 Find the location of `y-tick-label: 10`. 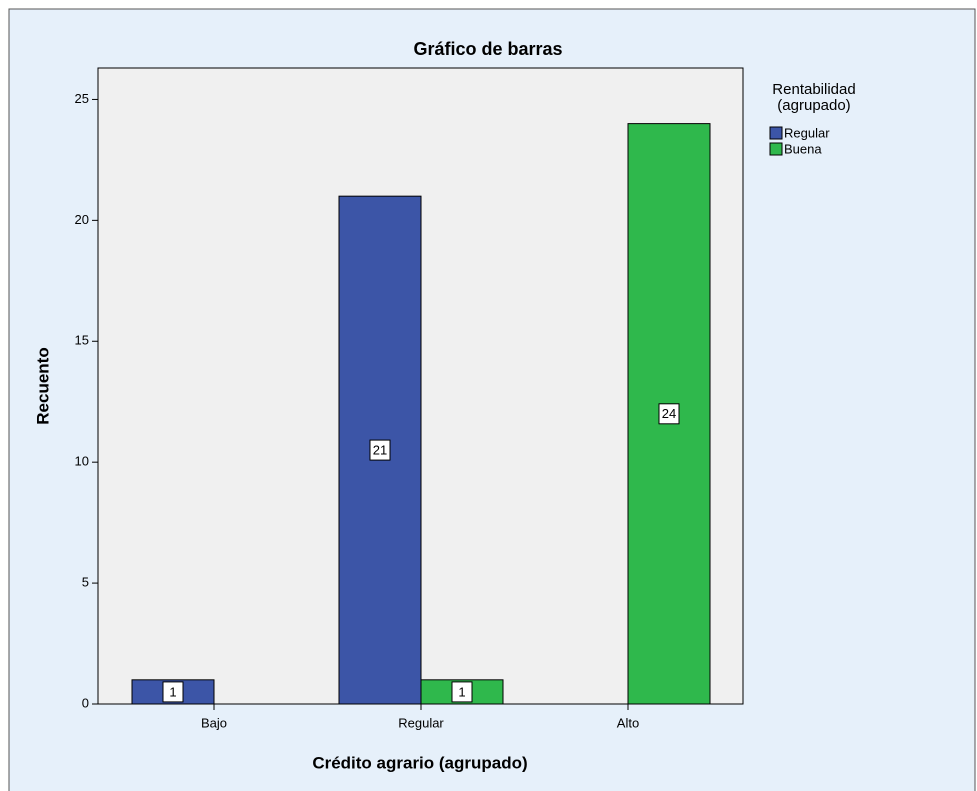

y-tick-label: 10 is located at coordinates (82, 461).